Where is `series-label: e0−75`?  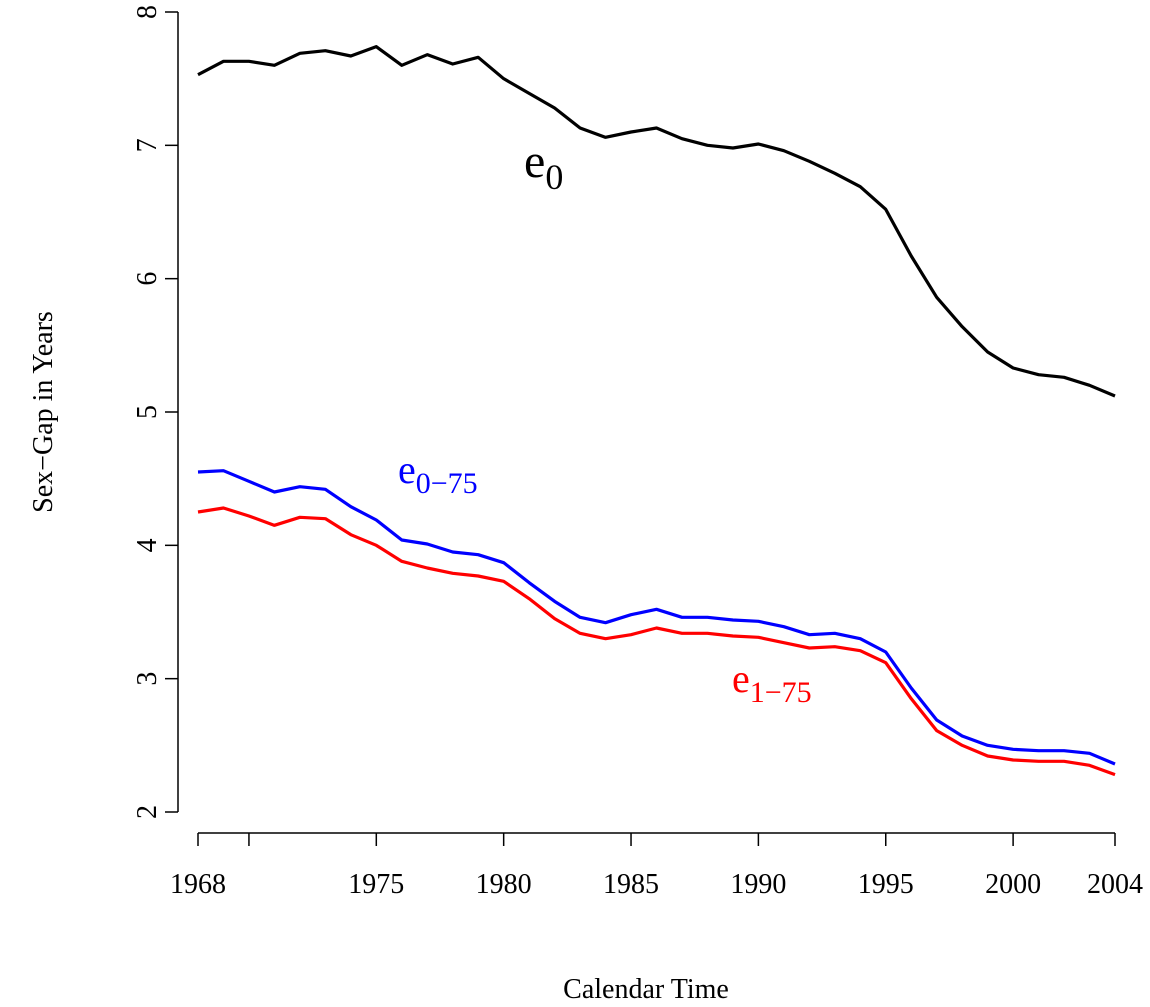
series-label: e0−75 is located at coordinates (438, 473).